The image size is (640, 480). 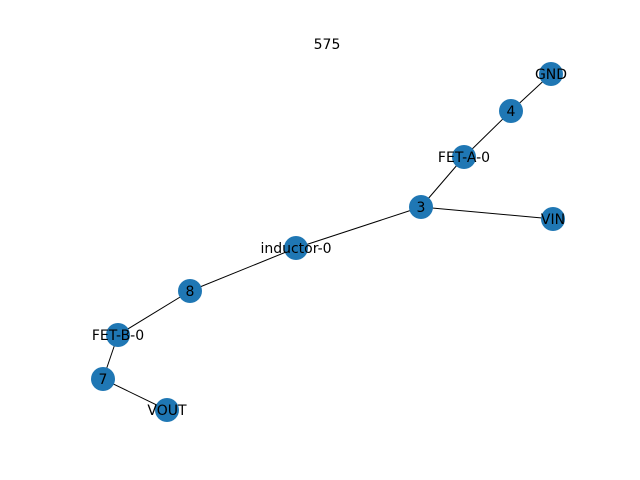 I want to click on node-label-vin: VIN, so click(x=553, y=220).